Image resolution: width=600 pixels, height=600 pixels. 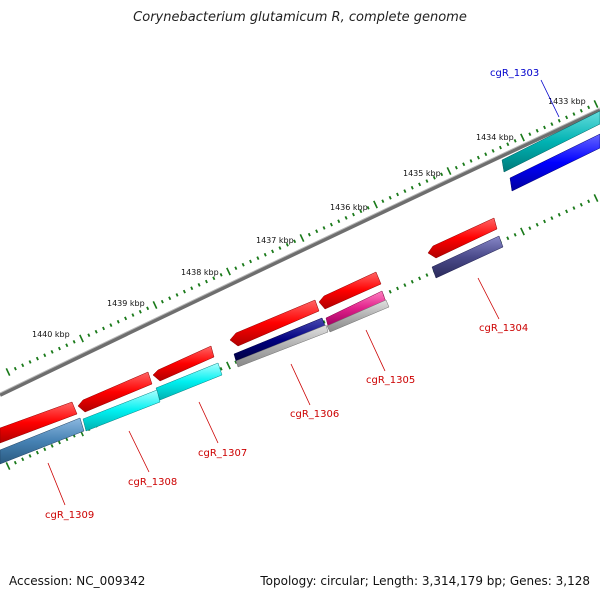 I want to click on tick-label-1434: 1434 kbp, so click(x=495, y=137).